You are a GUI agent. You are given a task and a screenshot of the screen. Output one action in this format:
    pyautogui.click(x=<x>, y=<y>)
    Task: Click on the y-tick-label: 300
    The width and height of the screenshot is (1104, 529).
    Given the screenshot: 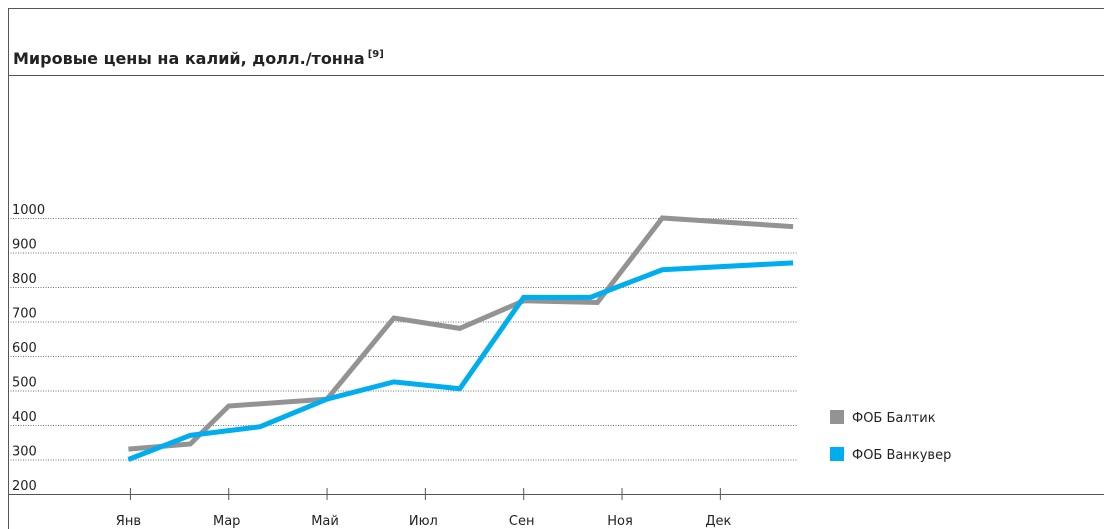 What is the action you would take?
    pyautogui.click(x=24, y=452)
    